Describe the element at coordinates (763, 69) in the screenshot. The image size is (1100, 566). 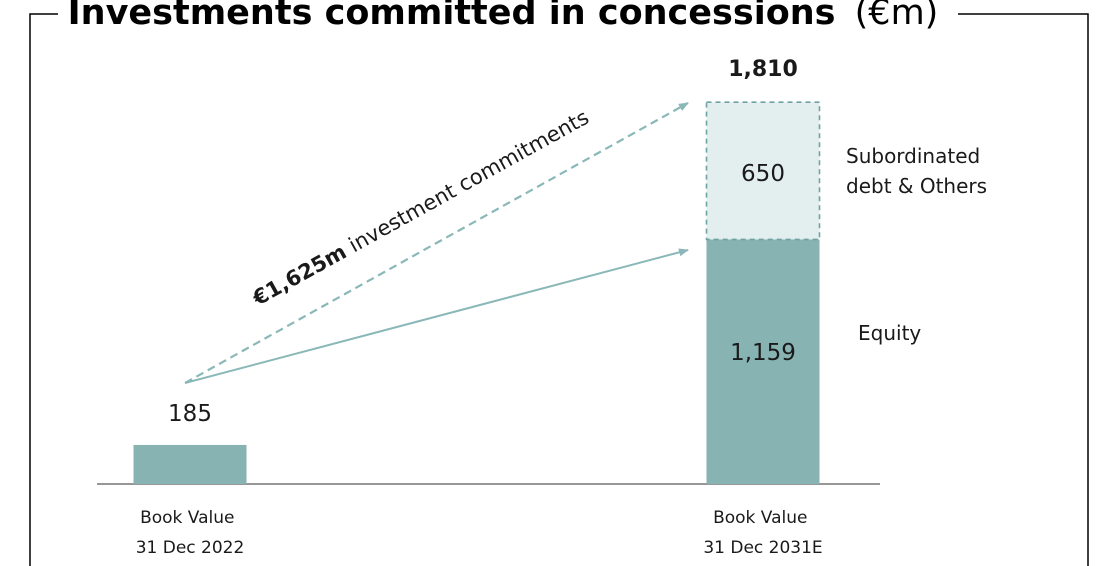
I see `total-value-label: 1,810` at that location.